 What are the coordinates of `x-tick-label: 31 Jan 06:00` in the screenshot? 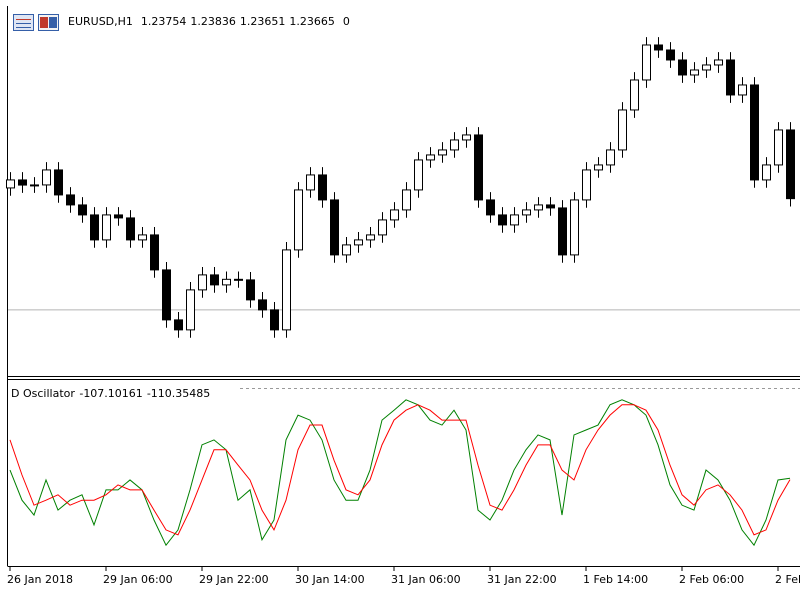 It's located at (426, 579).